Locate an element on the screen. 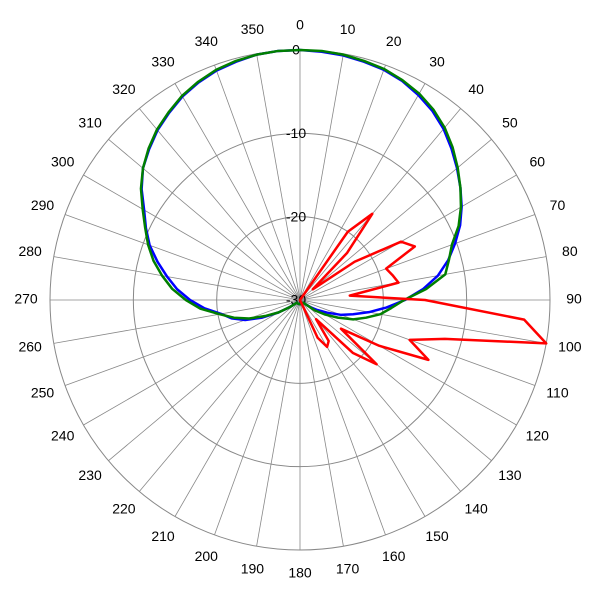 Image resolution: width=600 pixels, height=600 pixels. angle-label: 220 is located at coordinates (124, 509).